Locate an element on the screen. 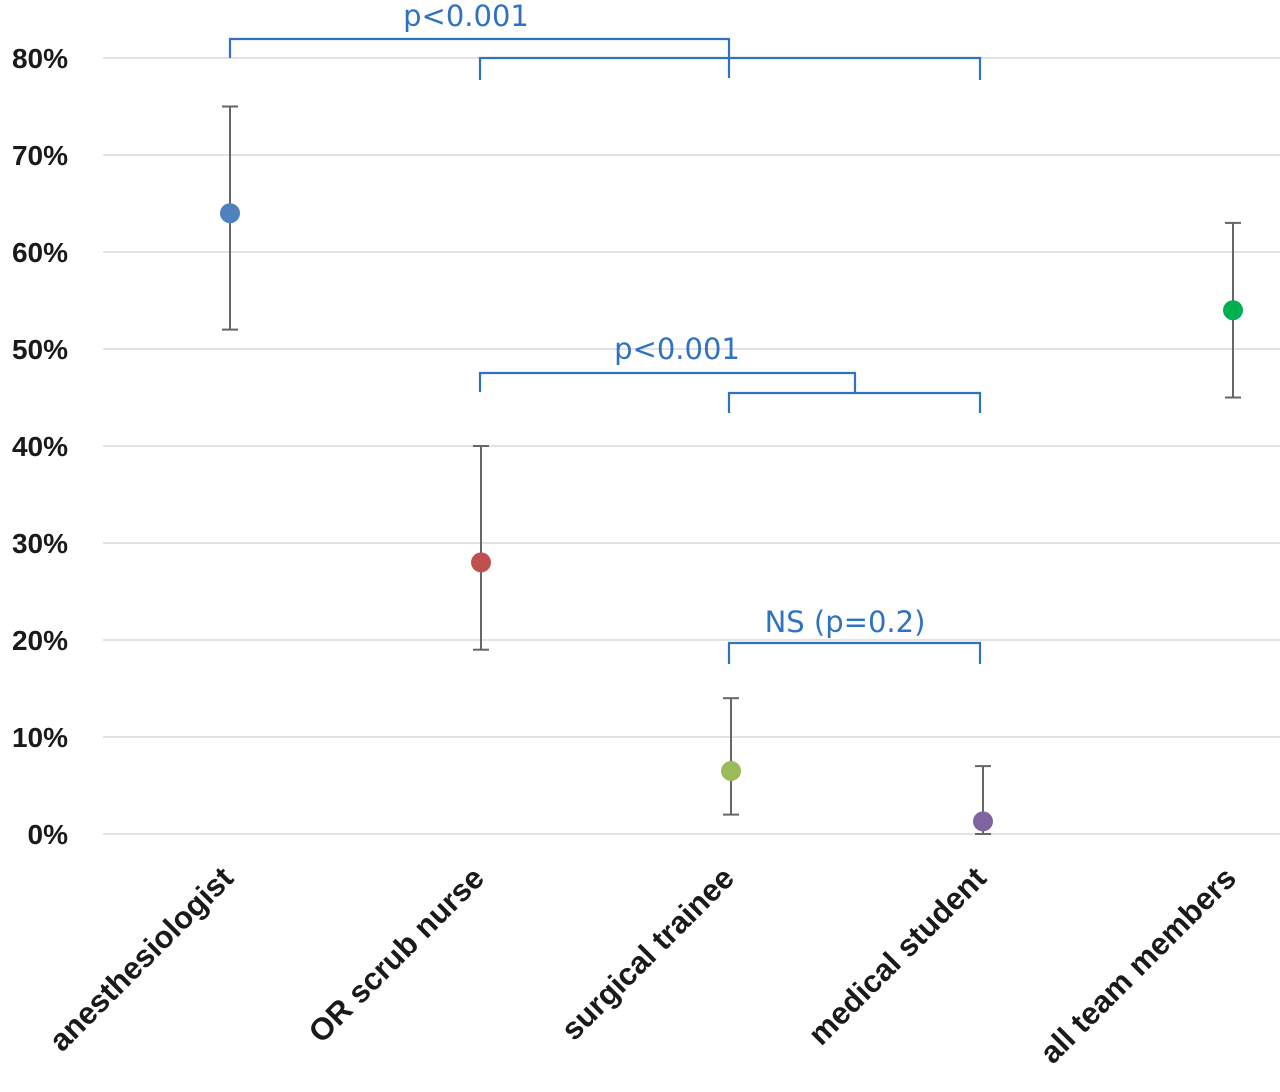 This screenshot has height=1092, width=1280. y-tick-label: 0% is located at coordinates (48, 834).